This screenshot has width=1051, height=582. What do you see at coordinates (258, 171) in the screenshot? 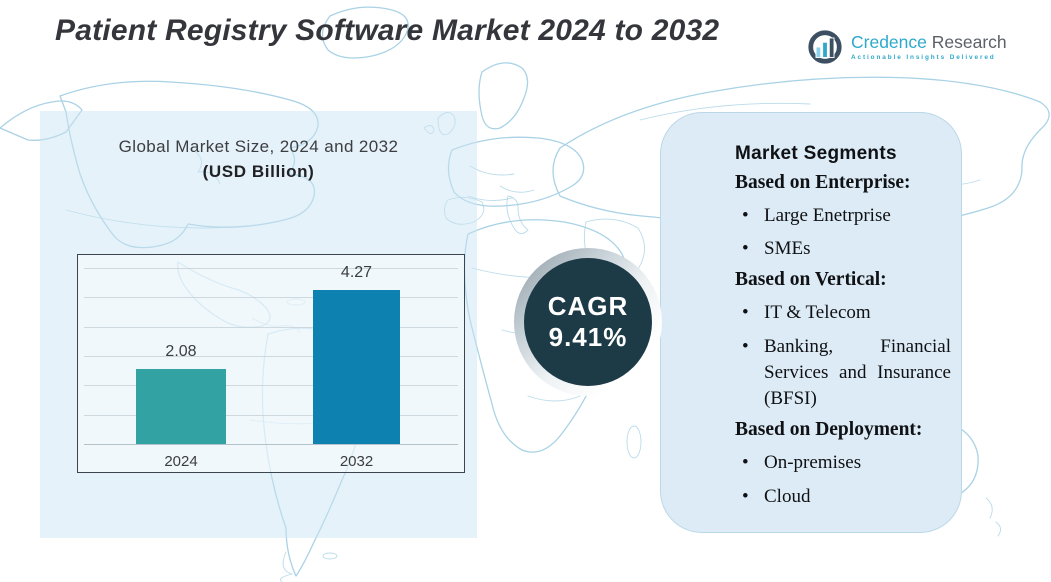
I see `chart-heading-line2: (USD Billion)` at bounding box center [258, 171].